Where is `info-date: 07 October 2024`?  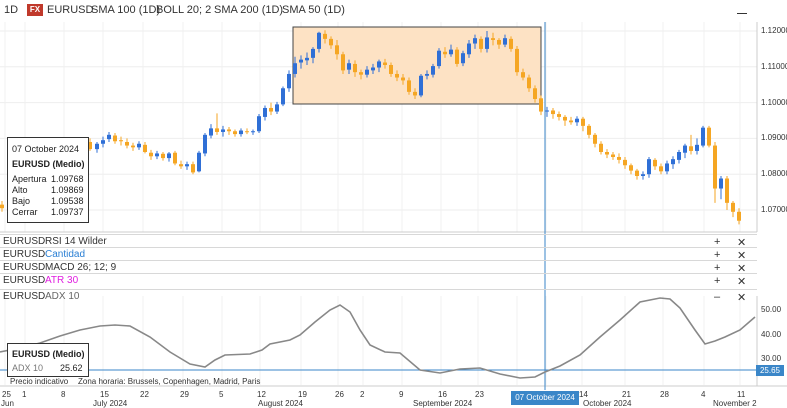
info-date: 07 October 2024 is located at coordinates (46, 149).